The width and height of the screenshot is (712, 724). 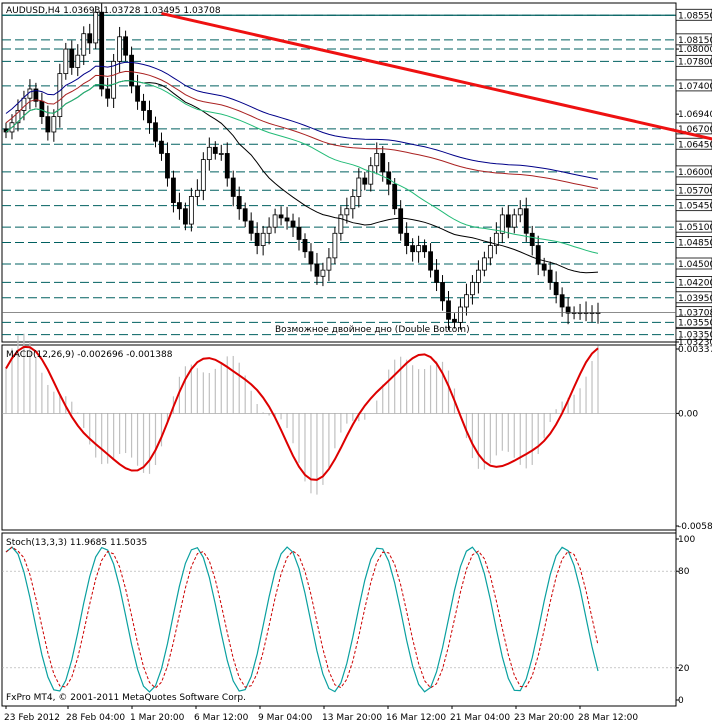 I want to click on time-axis-label: 23 Mar 20:00, so click(x=544, y=718).